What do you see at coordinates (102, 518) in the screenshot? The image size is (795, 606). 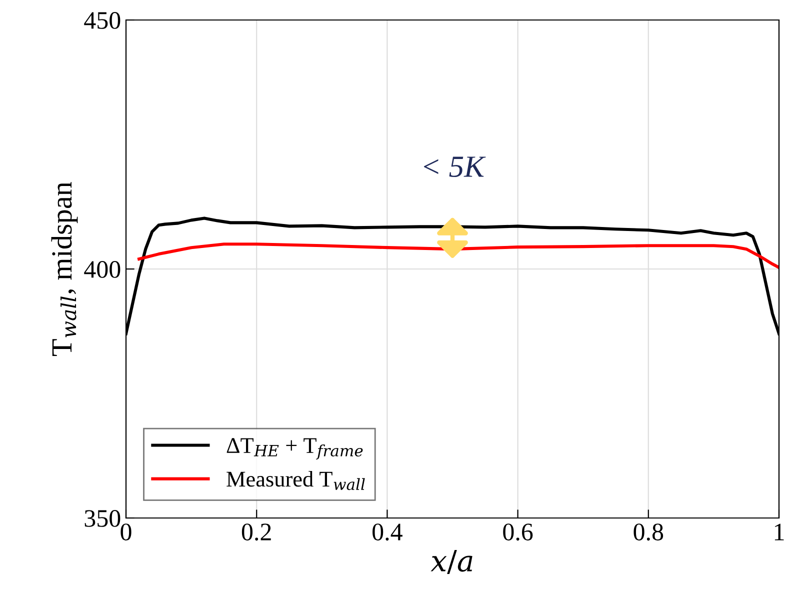 I see `y-tick-label: 350` at bounding box center [102, 518].